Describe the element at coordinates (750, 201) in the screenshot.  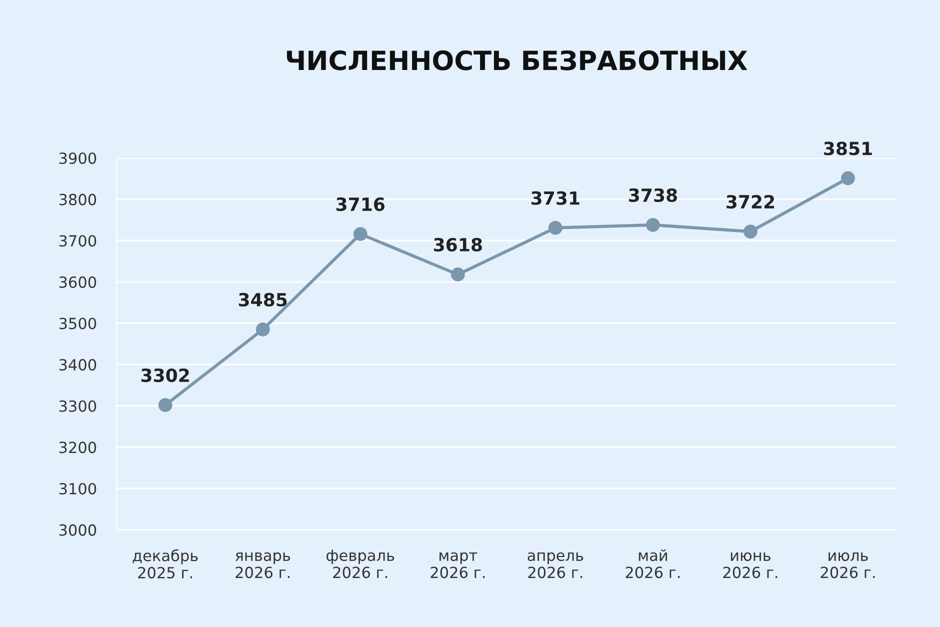
I see `data-label: 3722` at that location.